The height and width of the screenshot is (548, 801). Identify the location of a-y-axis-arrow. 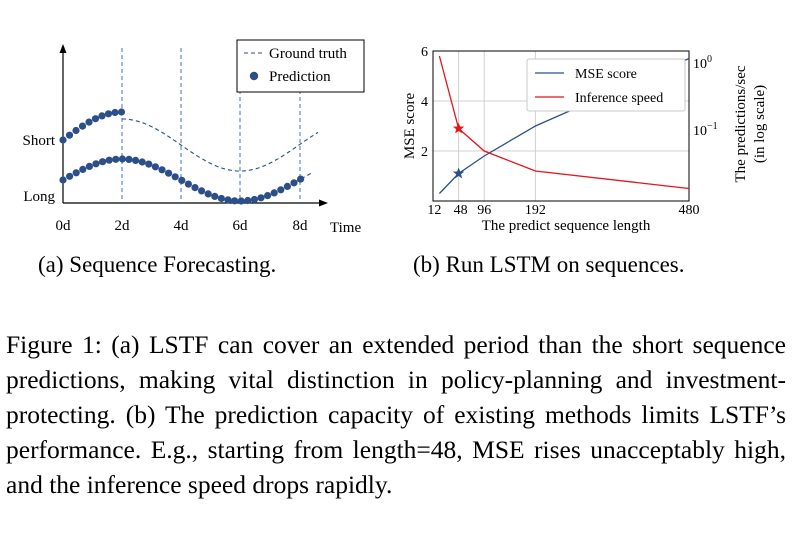
(63, 48).